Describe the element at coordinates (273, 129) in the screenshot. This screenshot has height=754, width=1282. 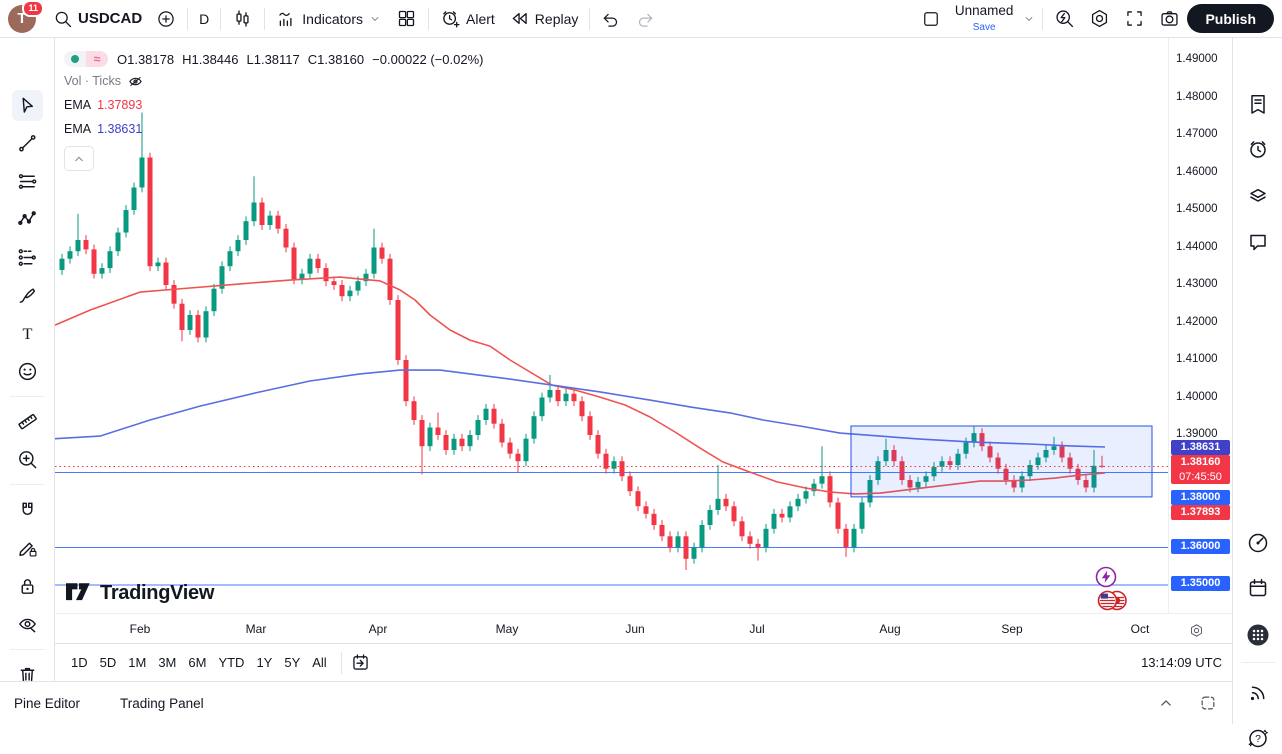
I see `ema-slow-legend-row: EMA 1.38631` at that location.